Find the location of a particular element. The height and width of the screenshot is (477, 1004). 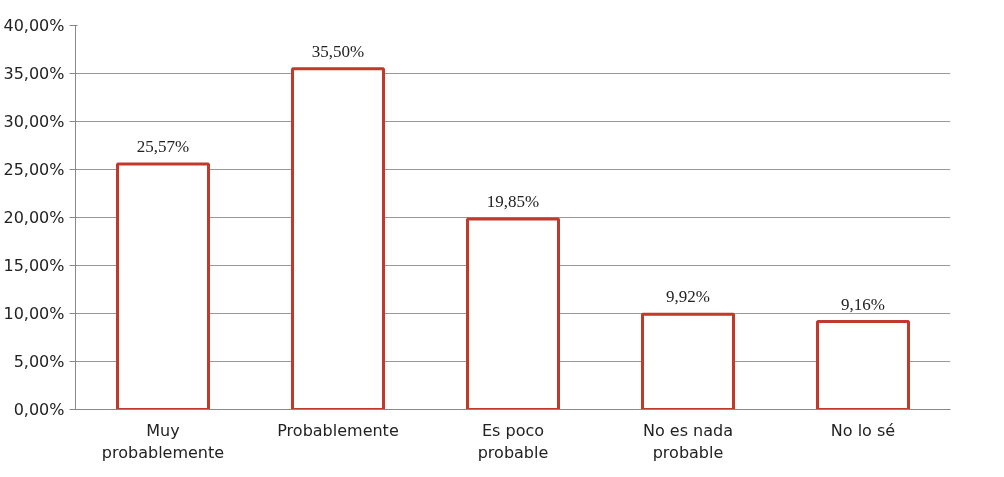

x-tick-label: Es poco probable is located at coordinates (513, 441).